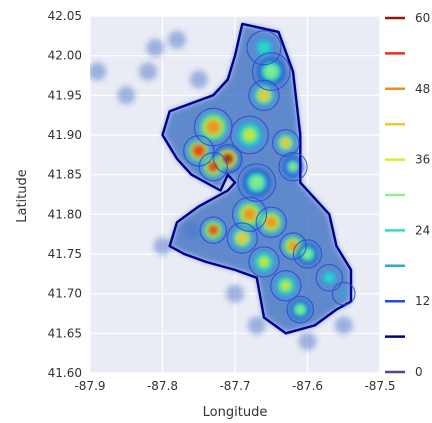 This screenshot has width=432, height=423. What do you see at coordinates (89, 386) in the screenshot?
I see `x-tick-label: -87.9` at bounding box center [89, 386].